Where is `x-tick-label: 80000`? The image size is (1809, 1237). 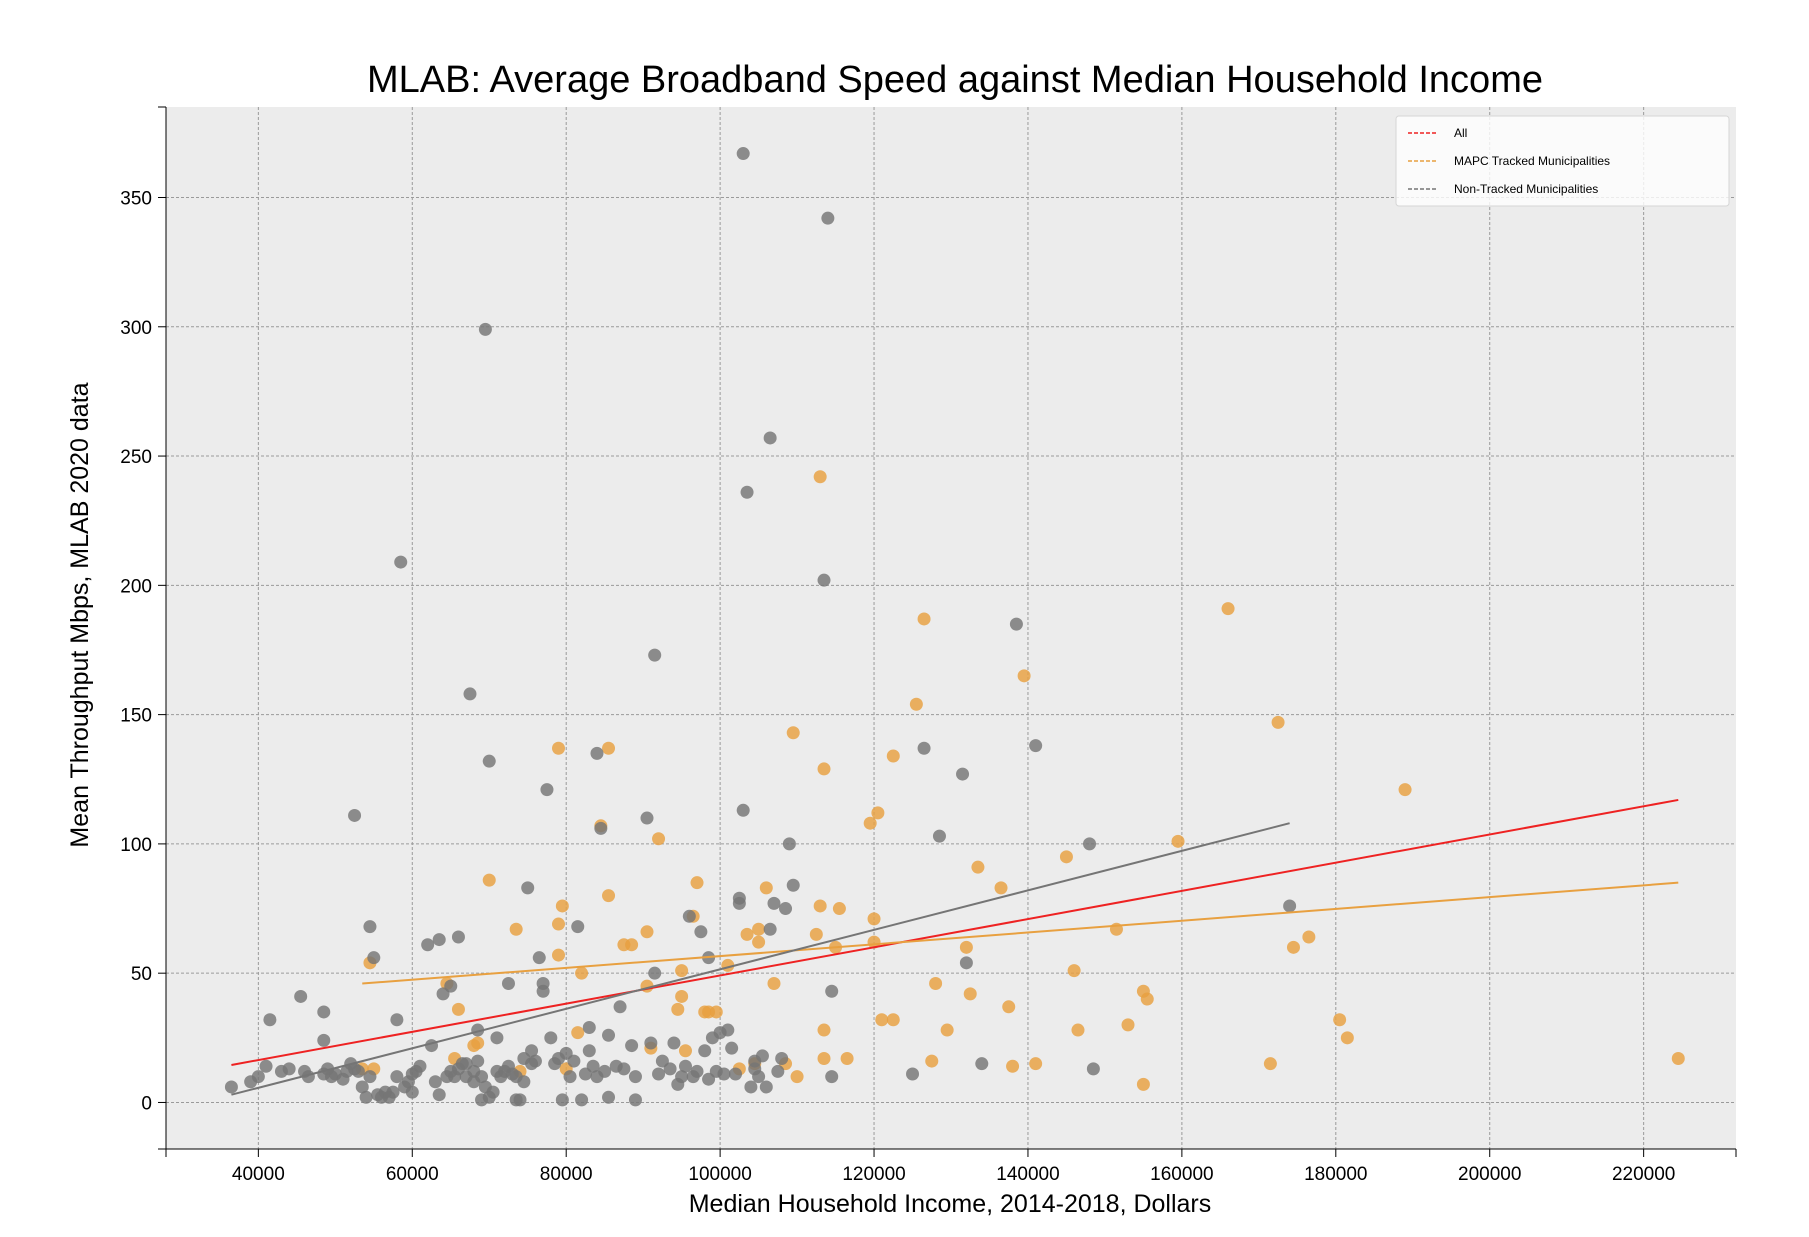 x-tick-label: 80000 is located at coordinates (566, 1174).